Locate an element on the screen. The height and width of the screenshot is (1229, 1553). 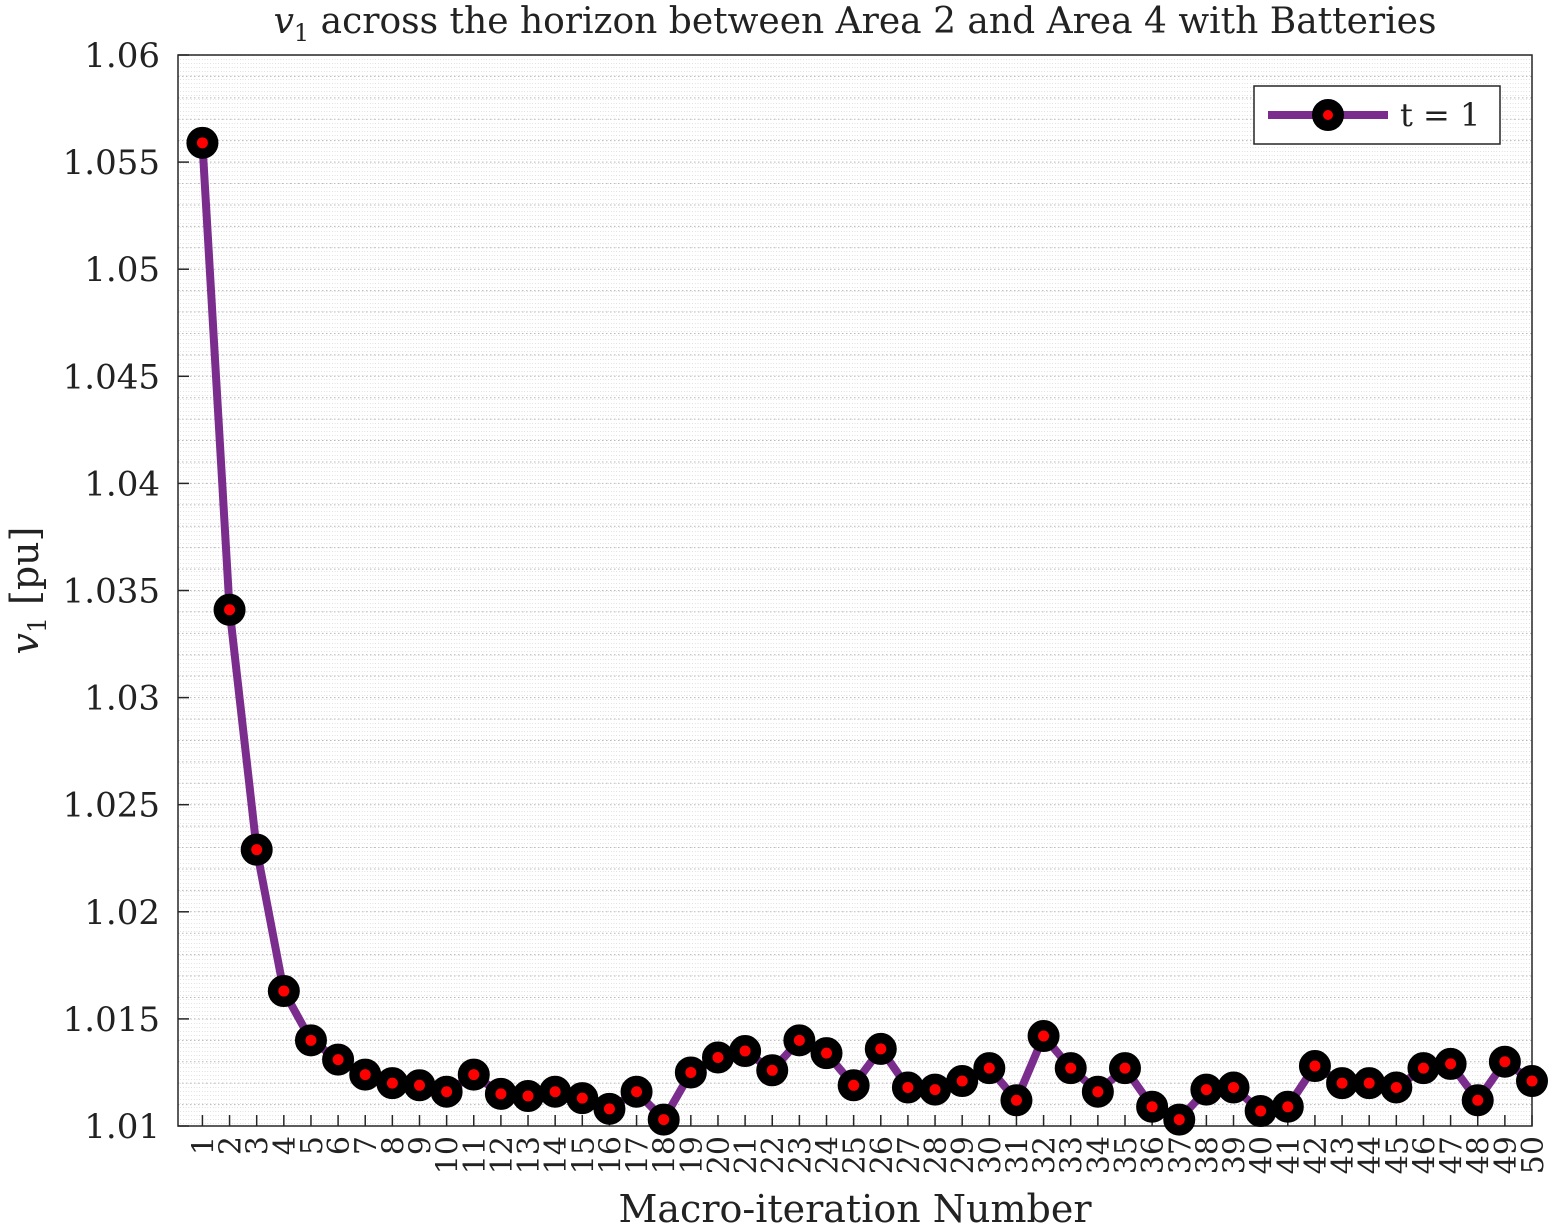
y-axis-label: v1 [pu] is located at coordinates (27, 591).